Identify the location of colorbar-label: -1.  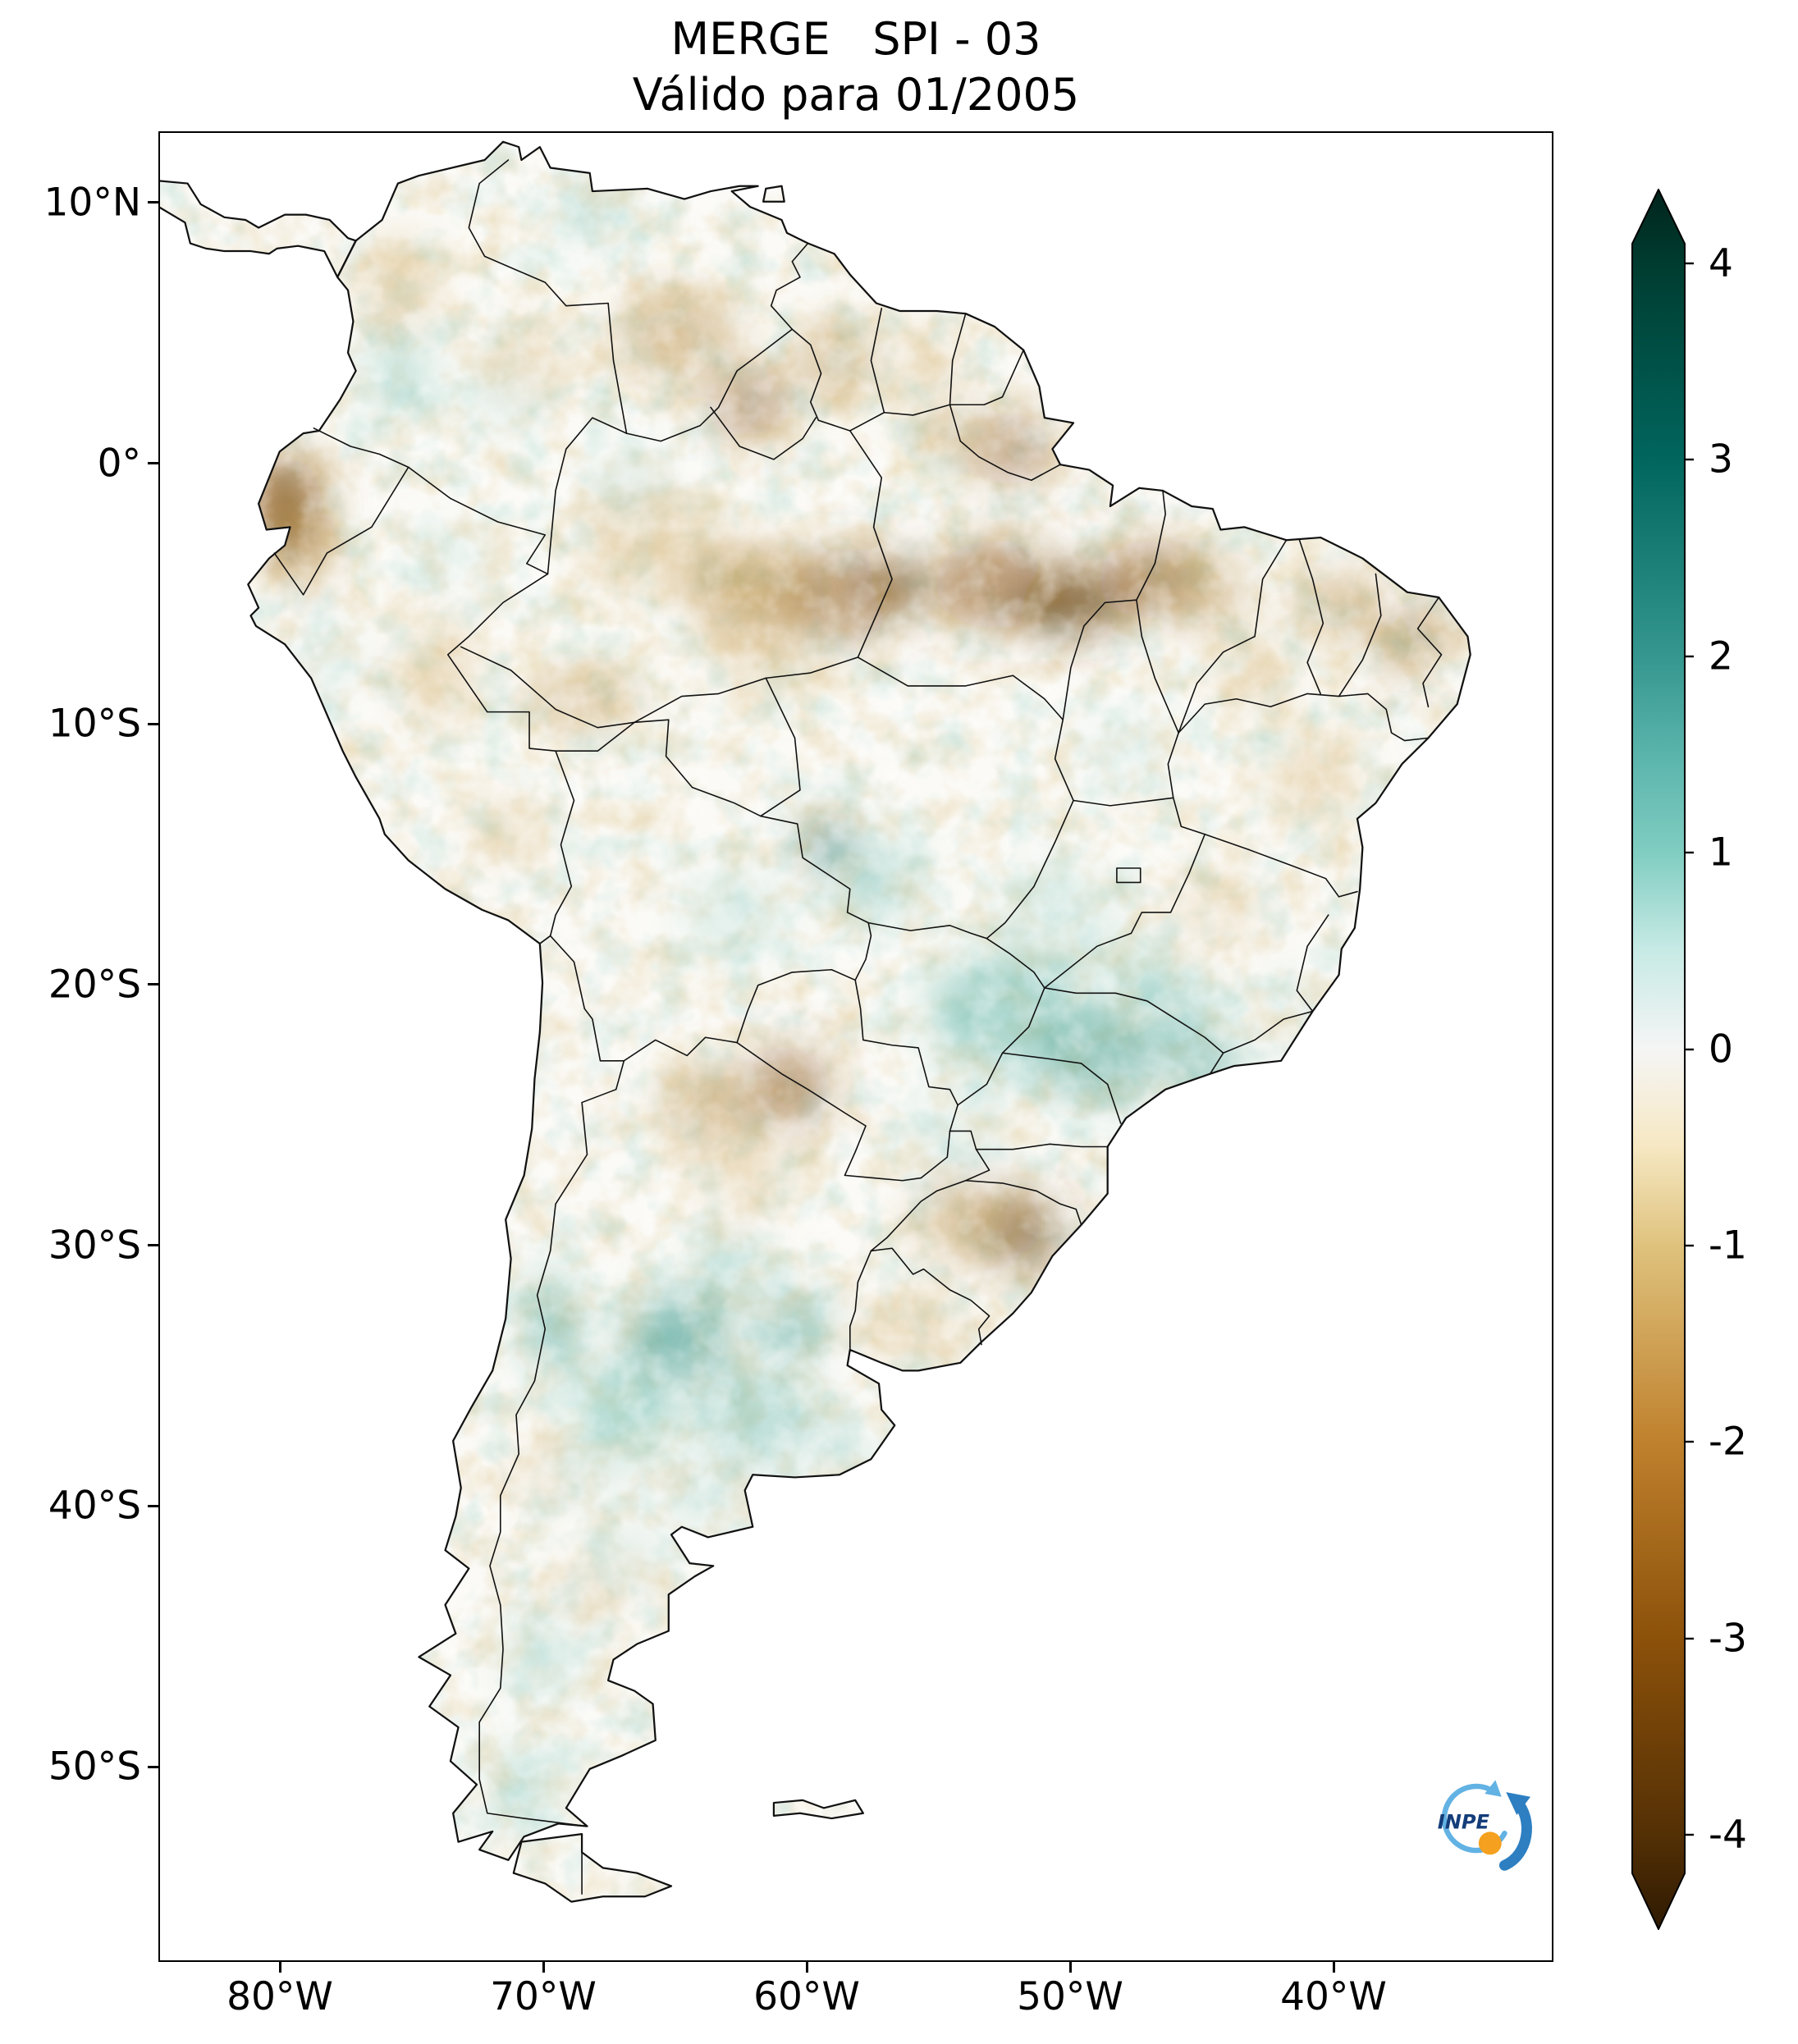
(1728, 1246).